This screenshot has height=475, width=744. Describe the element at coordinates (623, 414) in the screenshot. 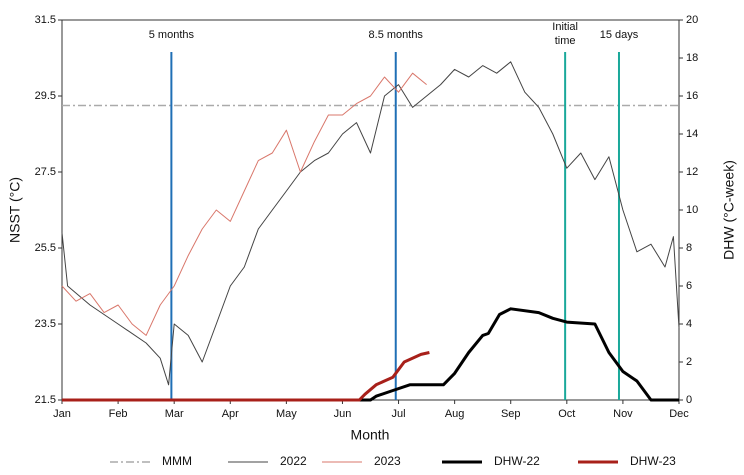

I see `x-tick-label: Nov` at that location.